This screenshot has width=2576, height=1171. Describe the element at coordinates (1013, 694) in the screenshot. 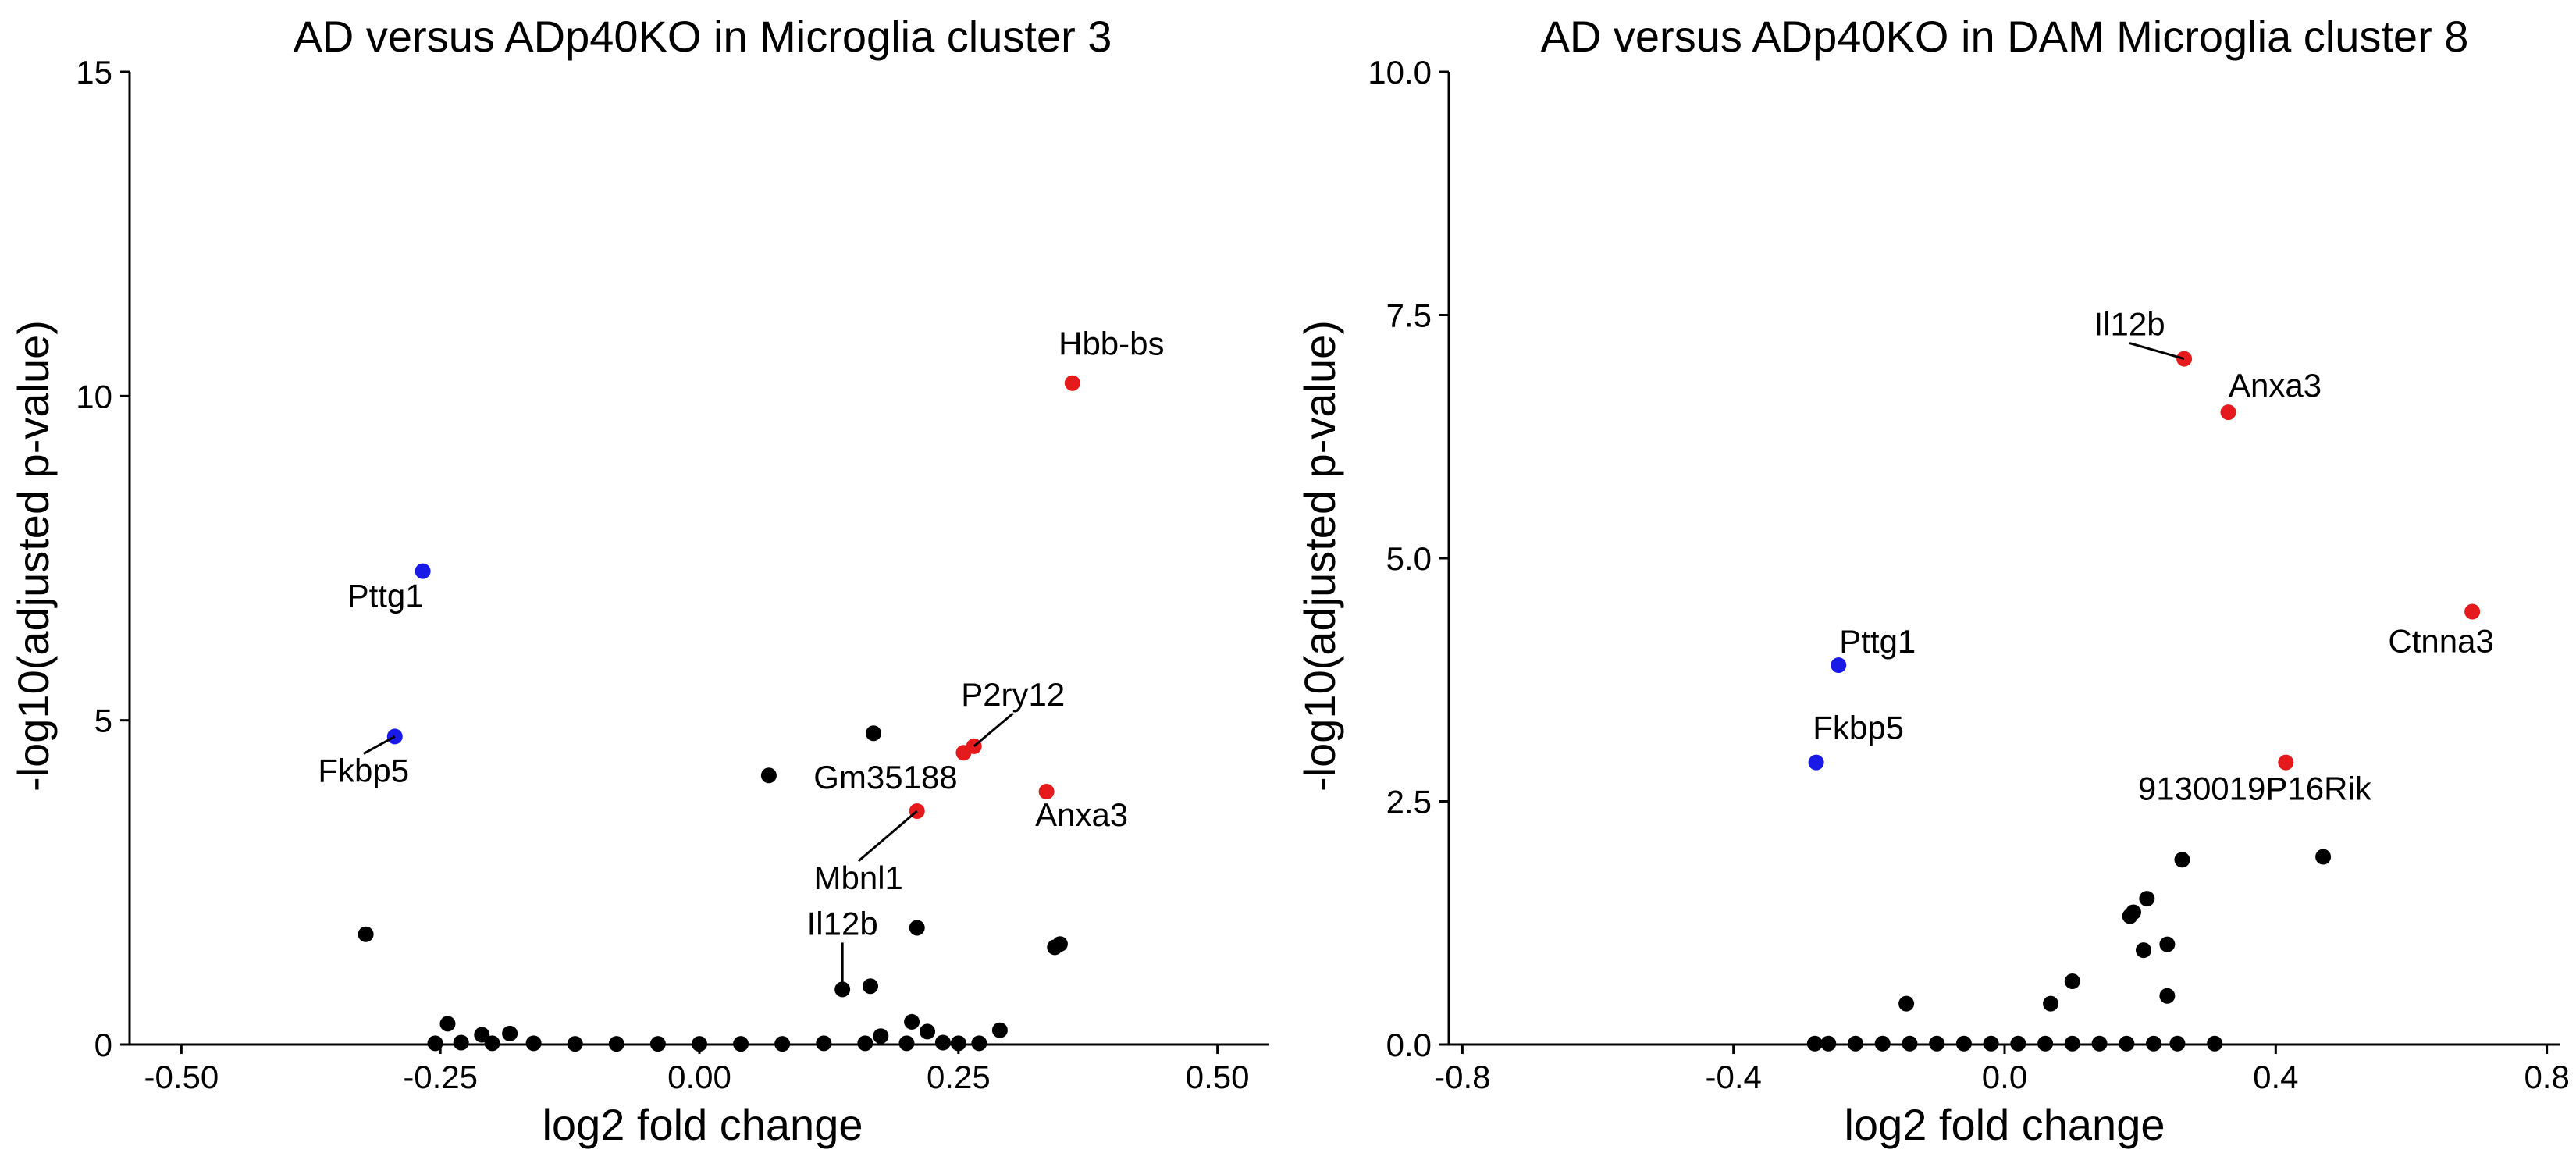

I see `gene-label: P2ry12` at that location.